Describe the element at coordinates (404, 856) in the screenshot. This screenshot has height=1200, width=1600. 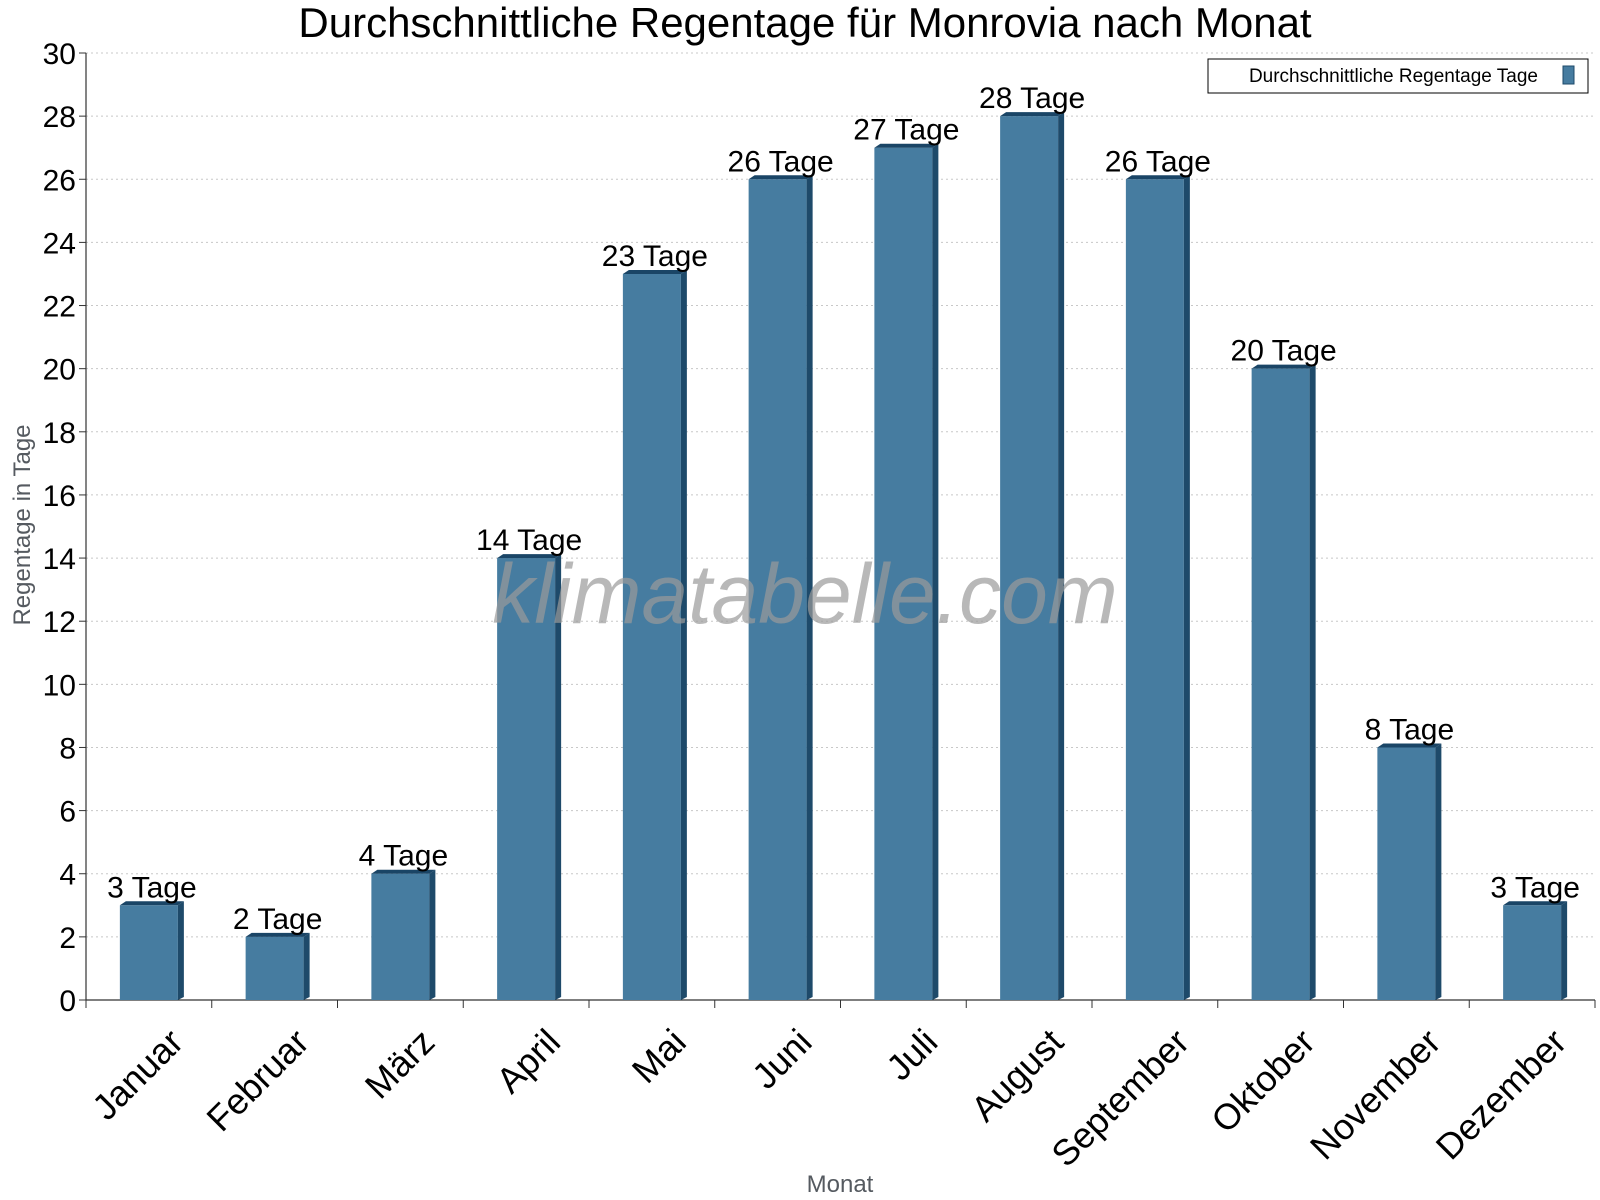
I see `data-label: 4 Tage` at that location.